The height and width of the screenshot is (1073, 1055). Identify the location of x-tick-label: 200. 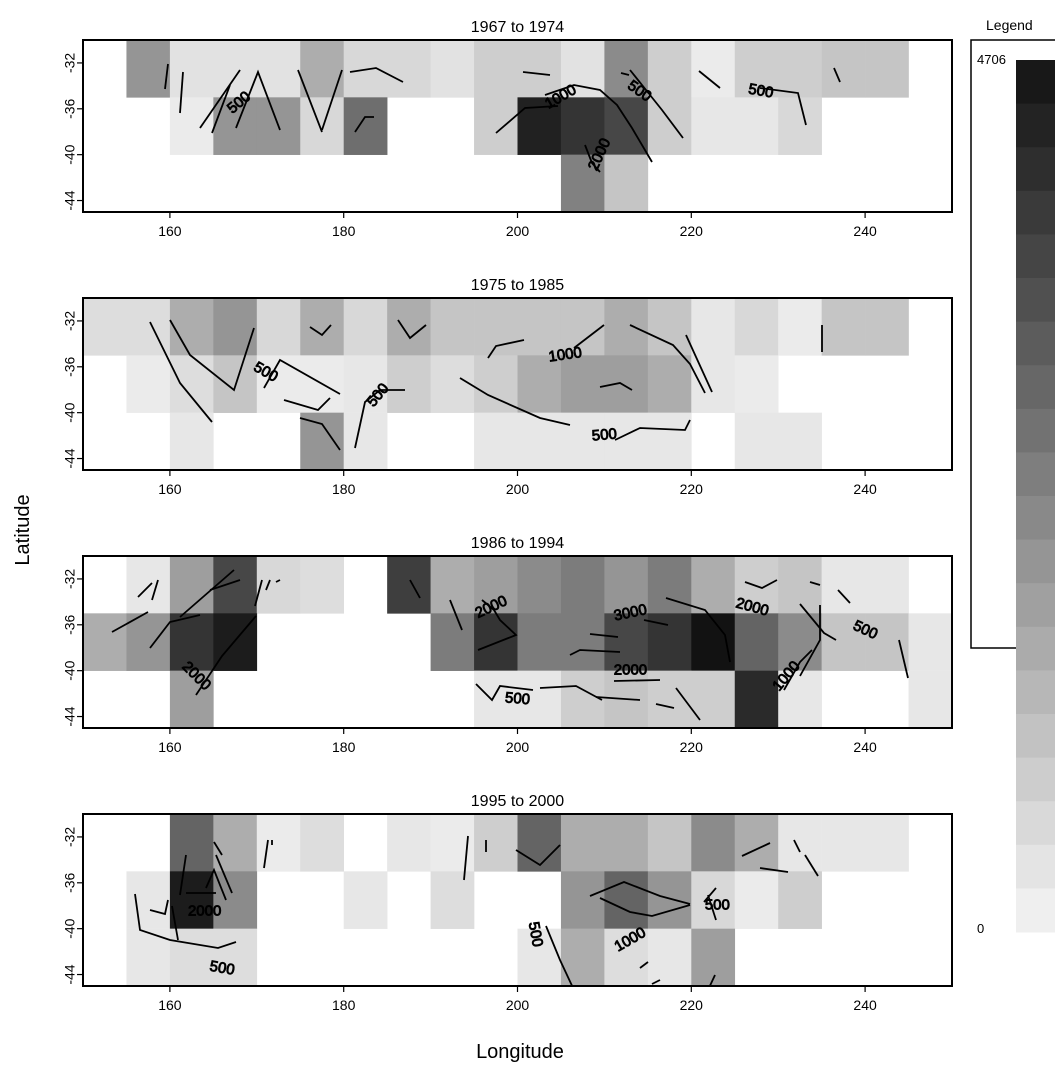
(518, 747).